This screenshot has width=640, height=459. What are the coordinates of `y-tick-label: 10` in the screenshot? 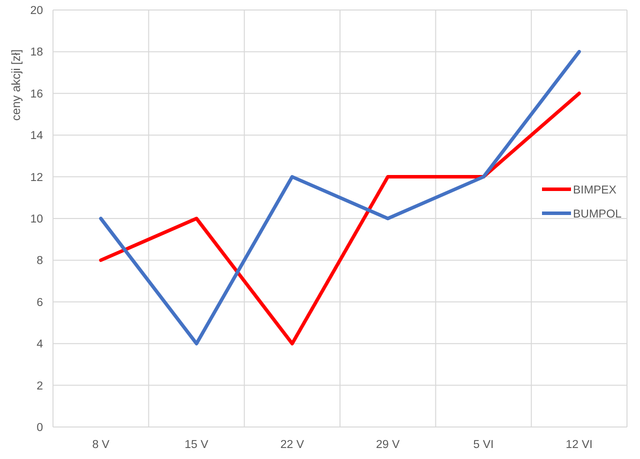 It's located at (36, 220).